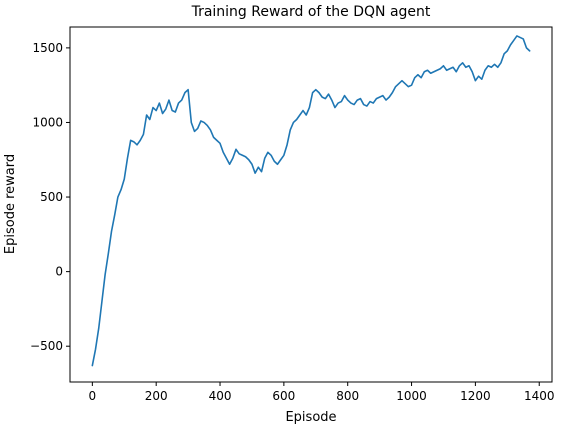  What do you see at coordinates (59, 272) in the screenshot?
I see `y-tick-label: 0` at bounding box center [59, 272].